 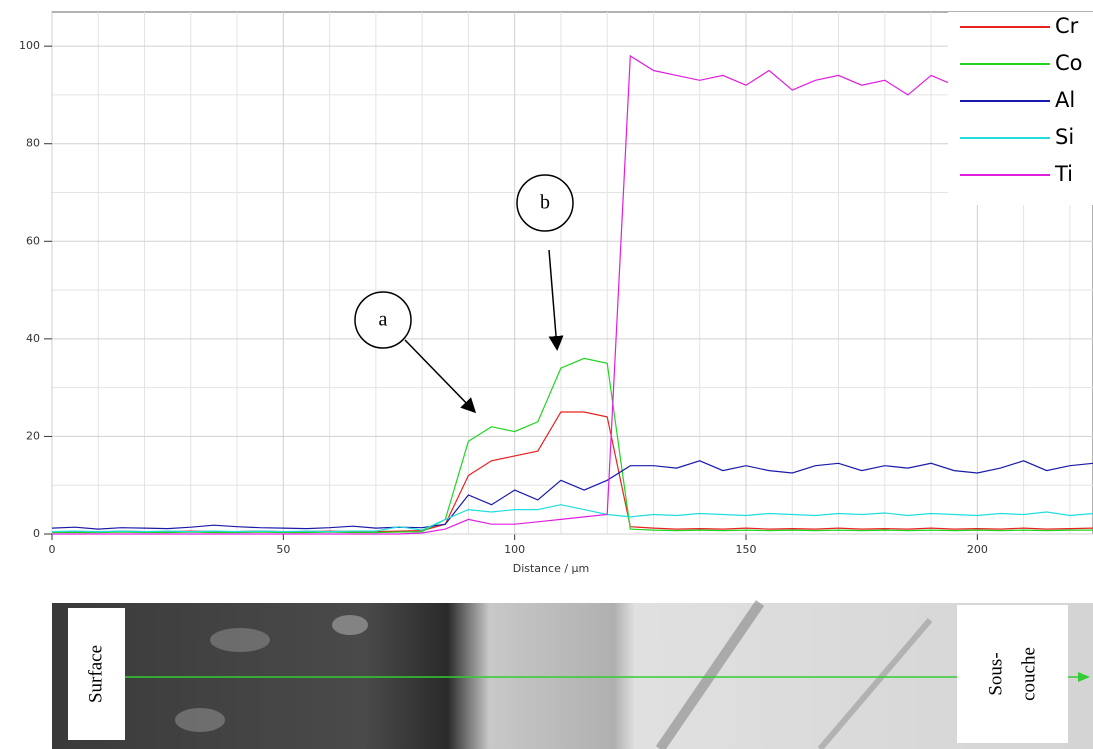 I want to click on surface-label: Surface, so click(x=95, y=674).